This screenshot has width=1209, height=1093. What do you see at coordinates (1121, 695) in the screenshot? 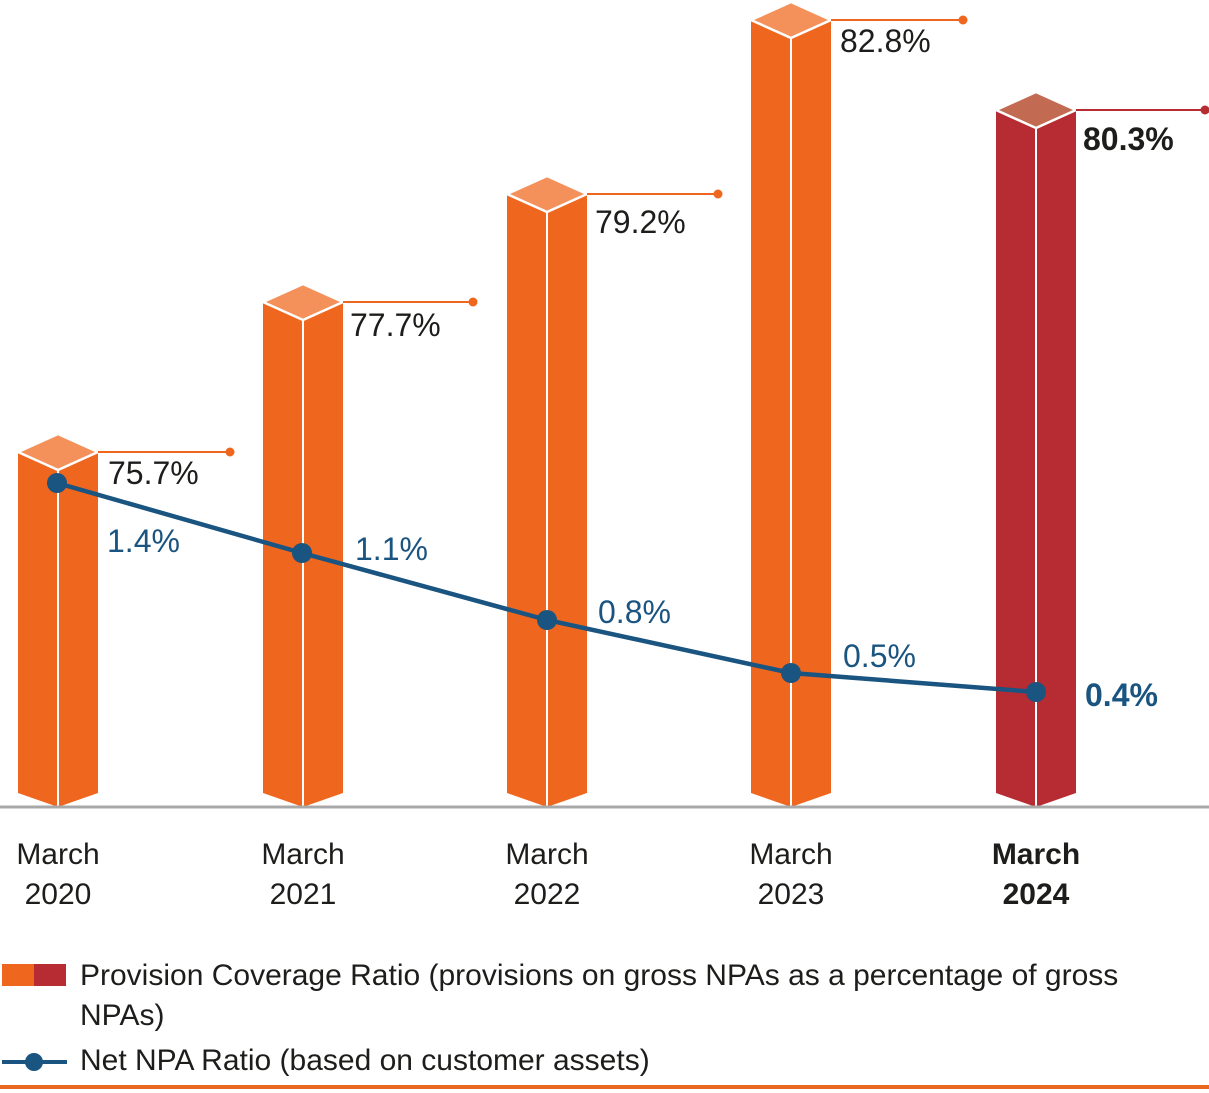
I see `npa-value-label: 0.4%` at bounding box center [1121, 695].